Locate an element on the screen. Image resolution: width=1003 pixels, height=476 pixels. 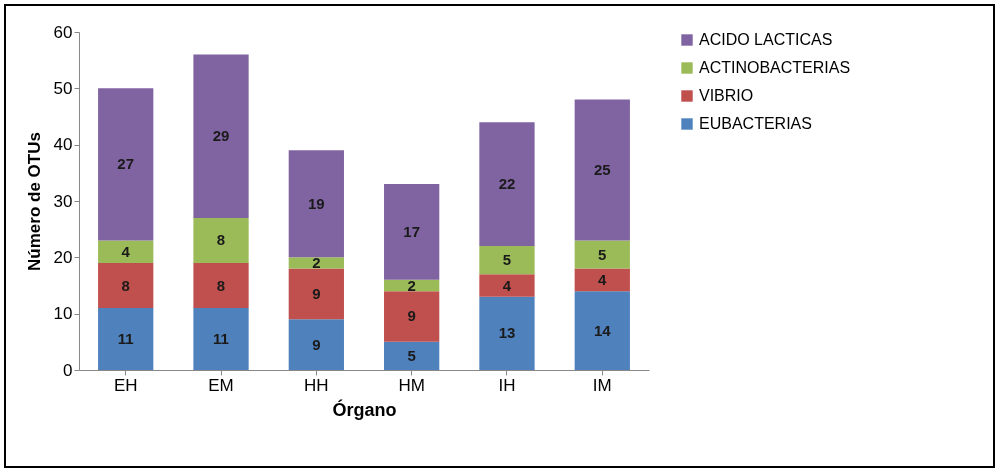
data-label: 13 is located at coordinates (507, 333).